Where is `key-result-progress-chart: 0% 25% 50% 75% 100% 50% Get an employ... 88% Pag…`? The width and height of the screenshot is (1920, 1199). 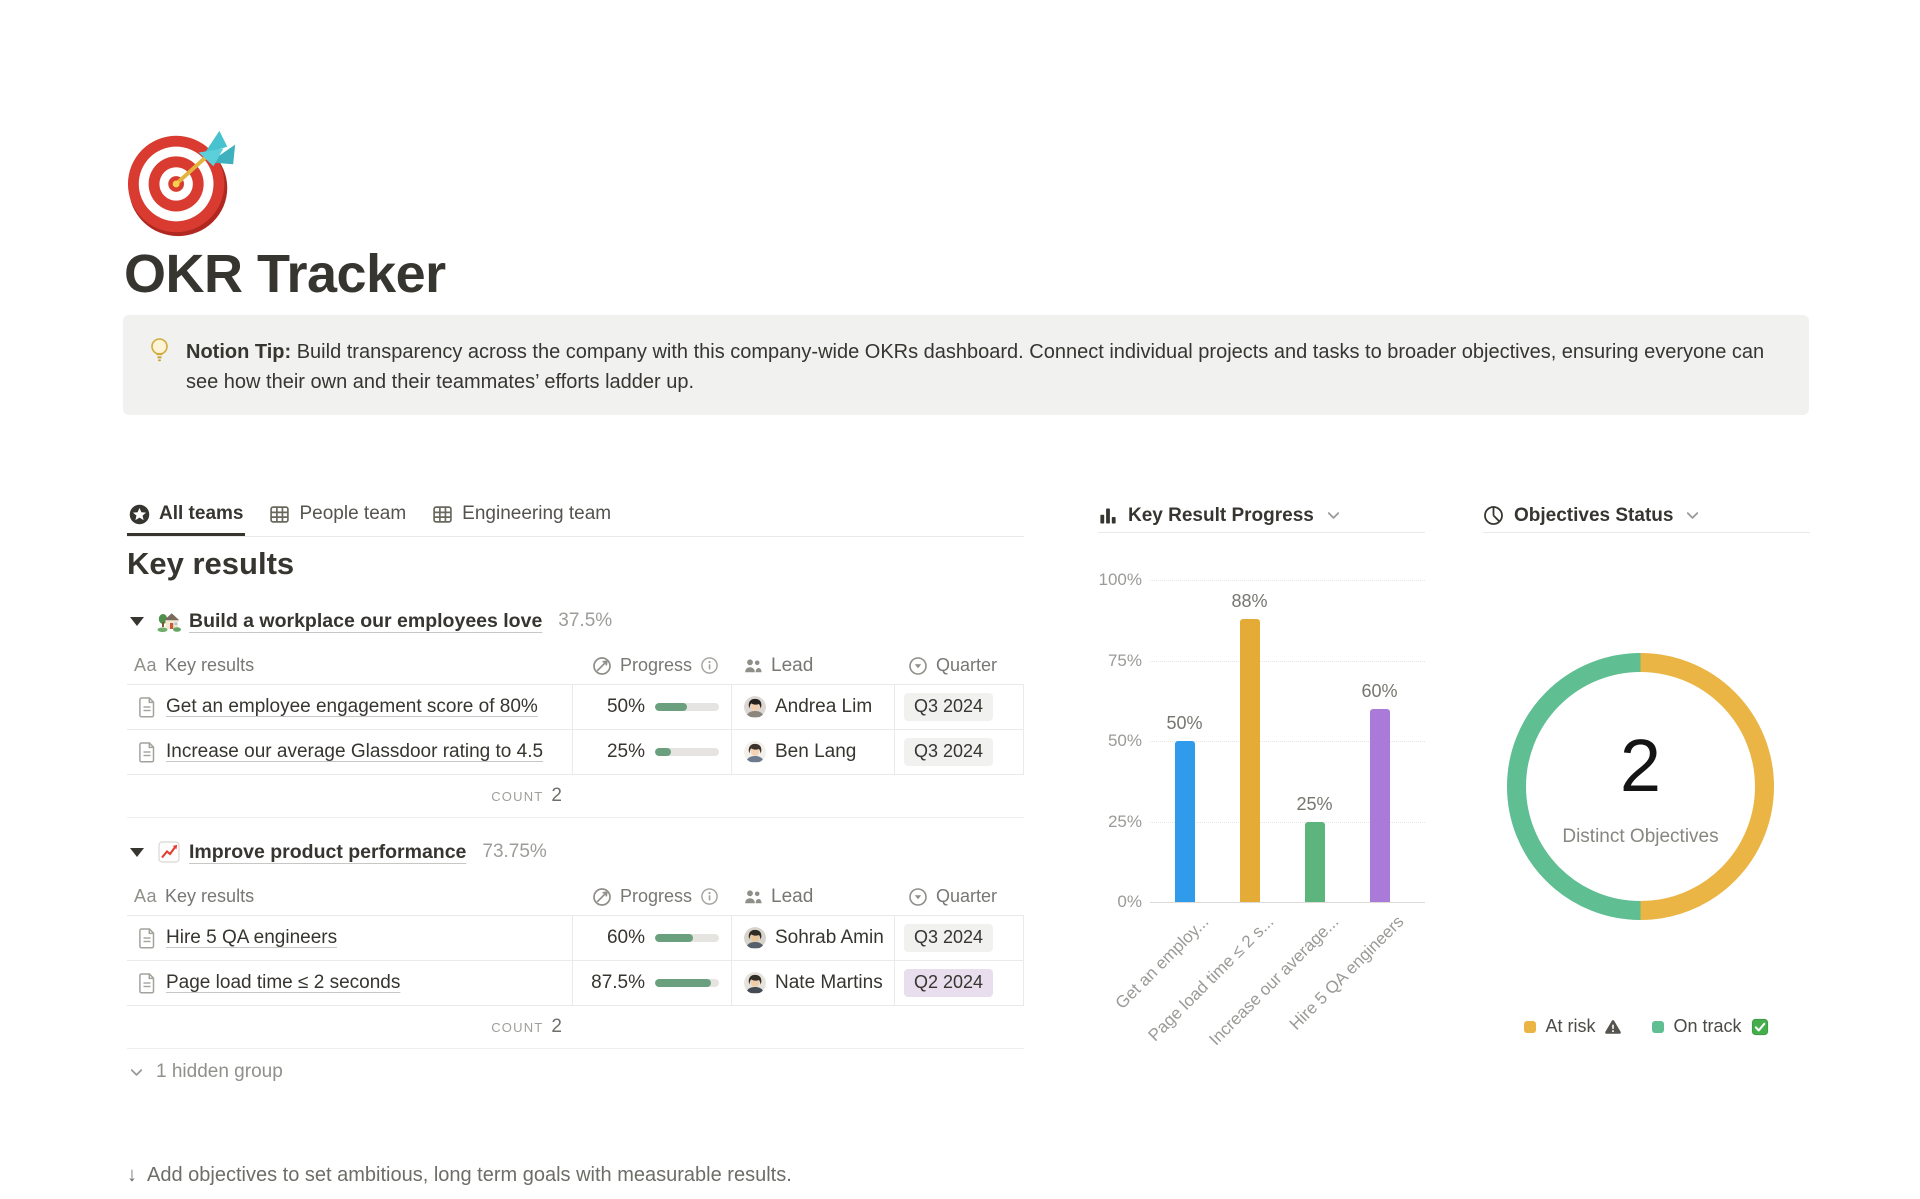
key-result-progress-chart: 0% 25% 50% 75% 100% 50% Get an employ... 88% Pag… is located at coordinates (1261, 820).